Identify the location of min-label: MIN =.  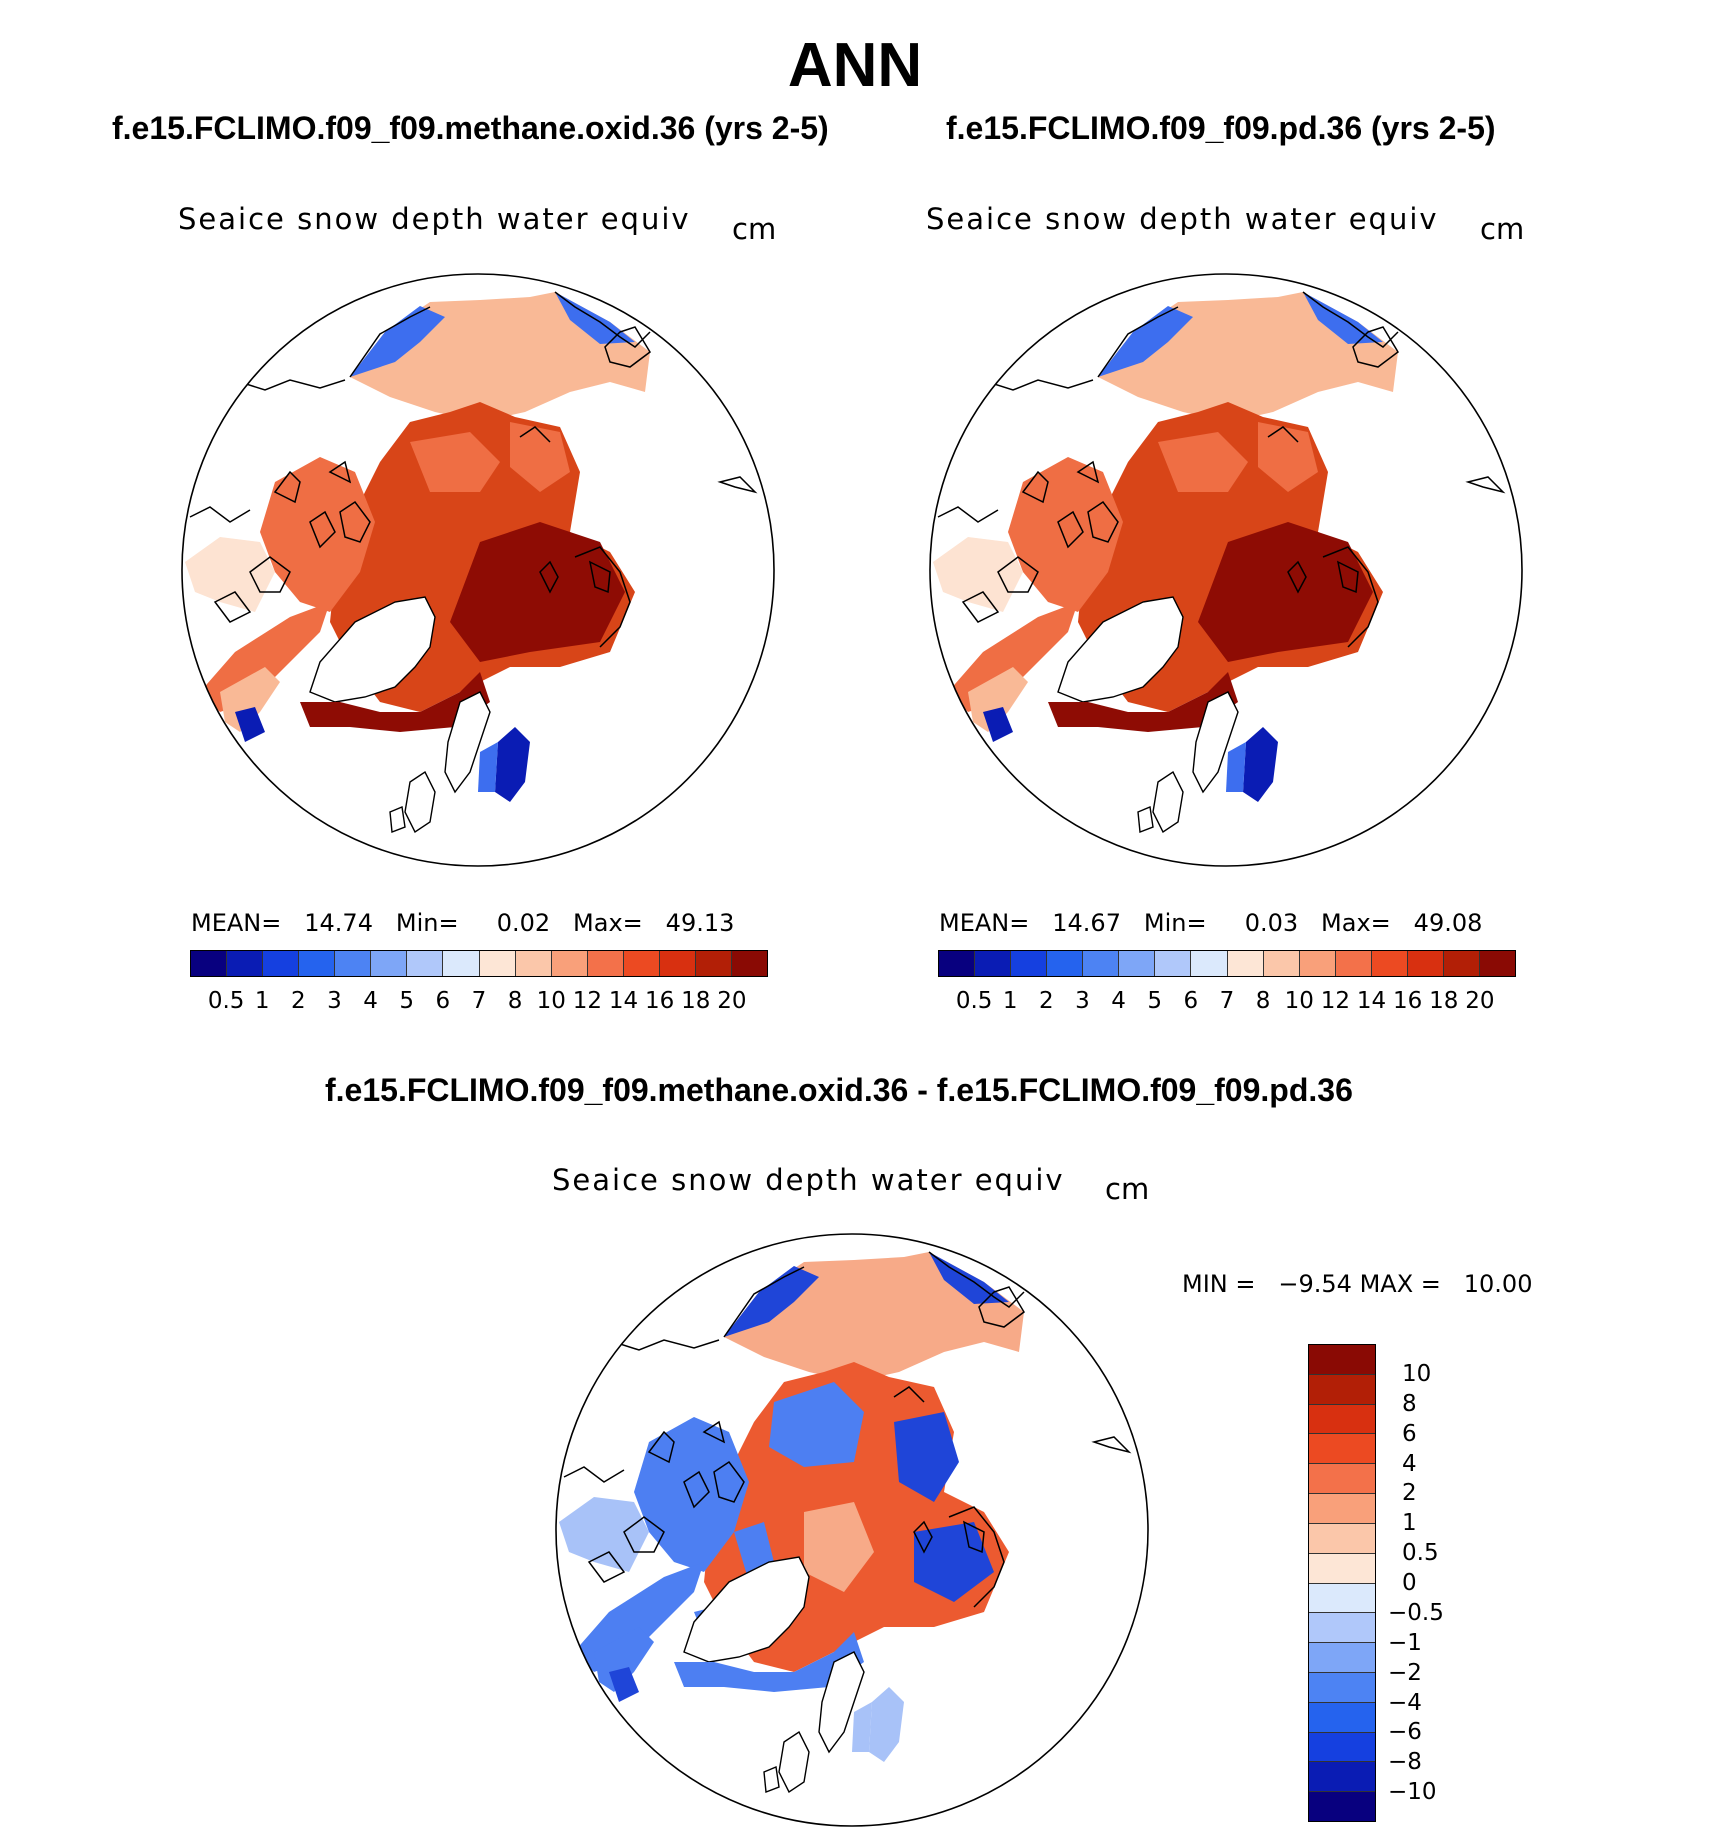
(1219, 1284).